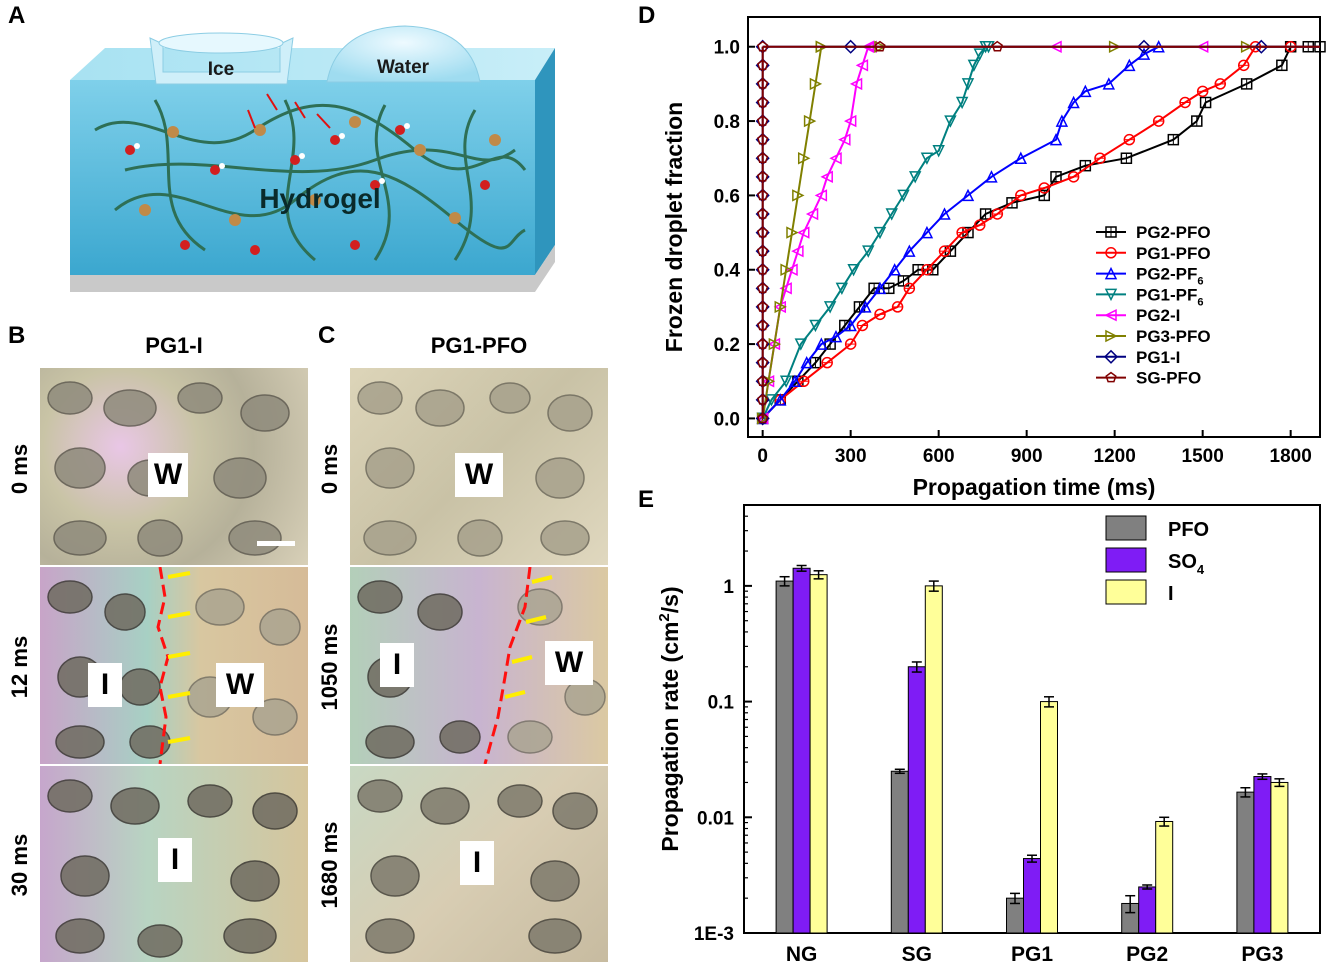 The height and width of the screenshot is (972, 1328). I want to click on legend: PFO SO4 I, so click(1157, 560).